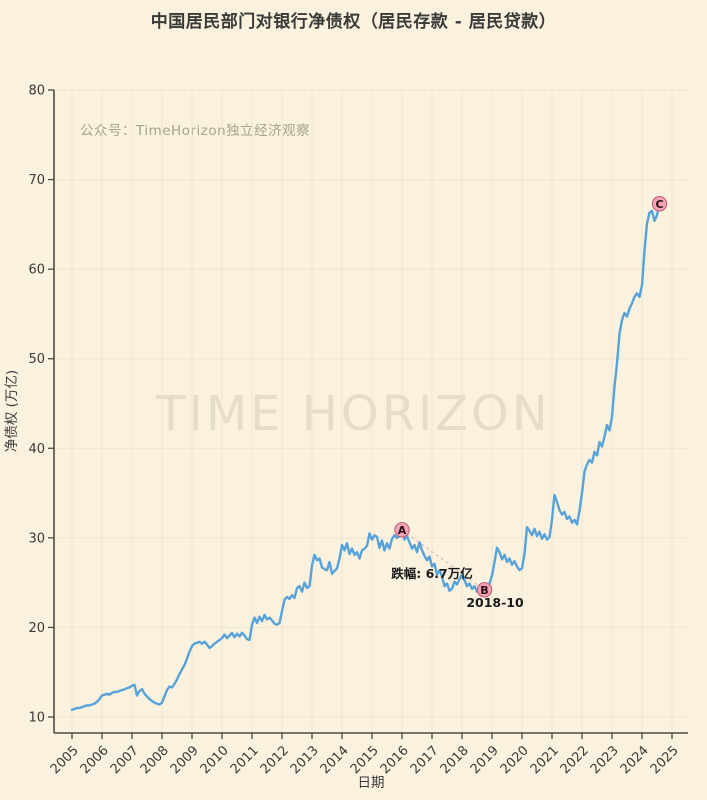  Describe the element at coordinates (275, 760) in the screenshot. I see `x-tick-label: 2012` at that location.